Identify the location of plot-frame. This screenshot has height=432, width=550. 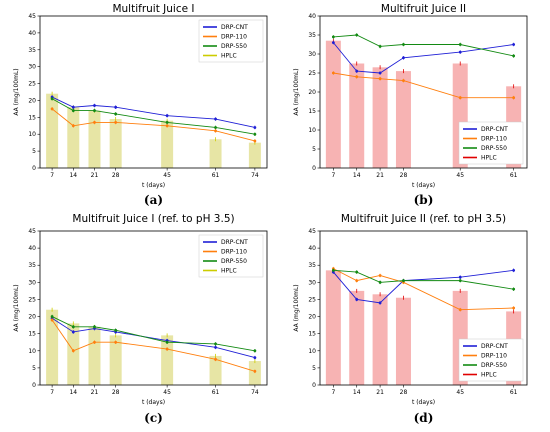
(153, 92).